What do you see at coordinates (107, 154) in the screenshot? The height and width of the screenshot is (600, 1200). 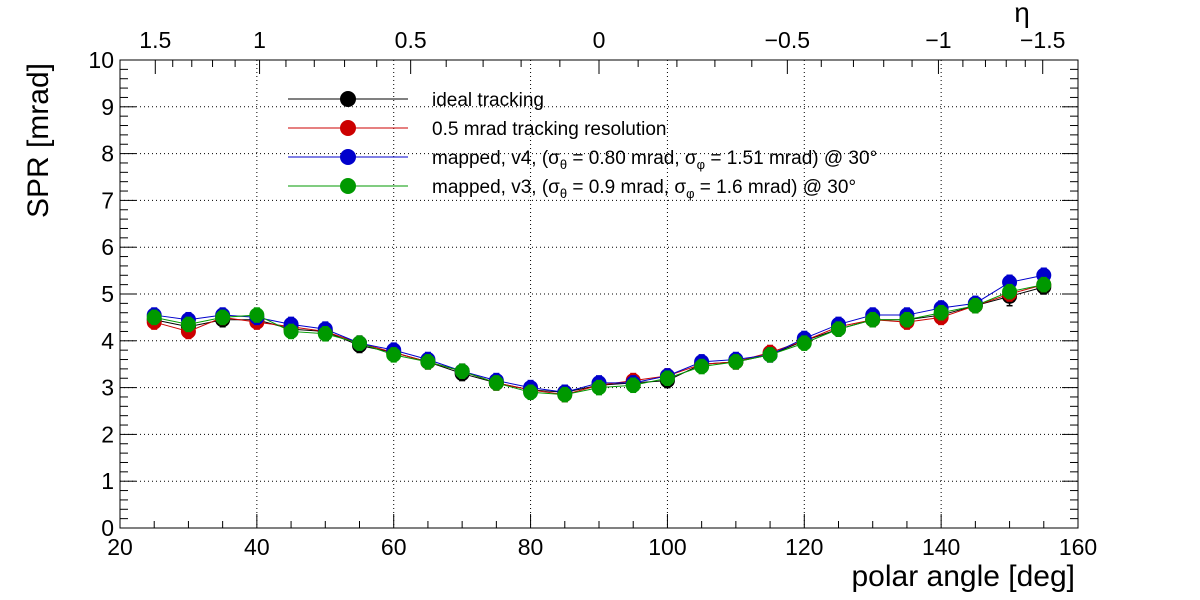 I see `y-tick-label: 8` at bounding box center [107, 154].